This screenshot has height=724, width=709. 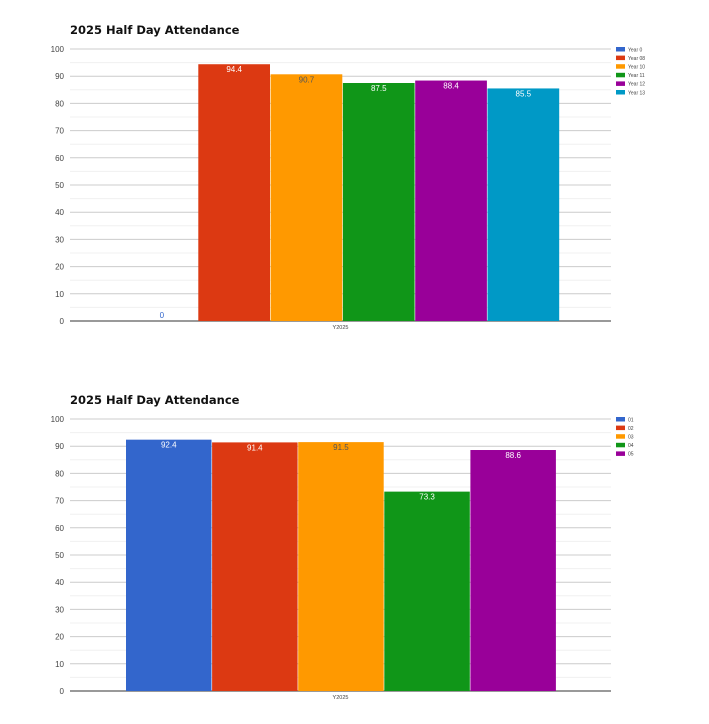 I want to click on bar-data-label: 88.6, so click(x=513, y=455).